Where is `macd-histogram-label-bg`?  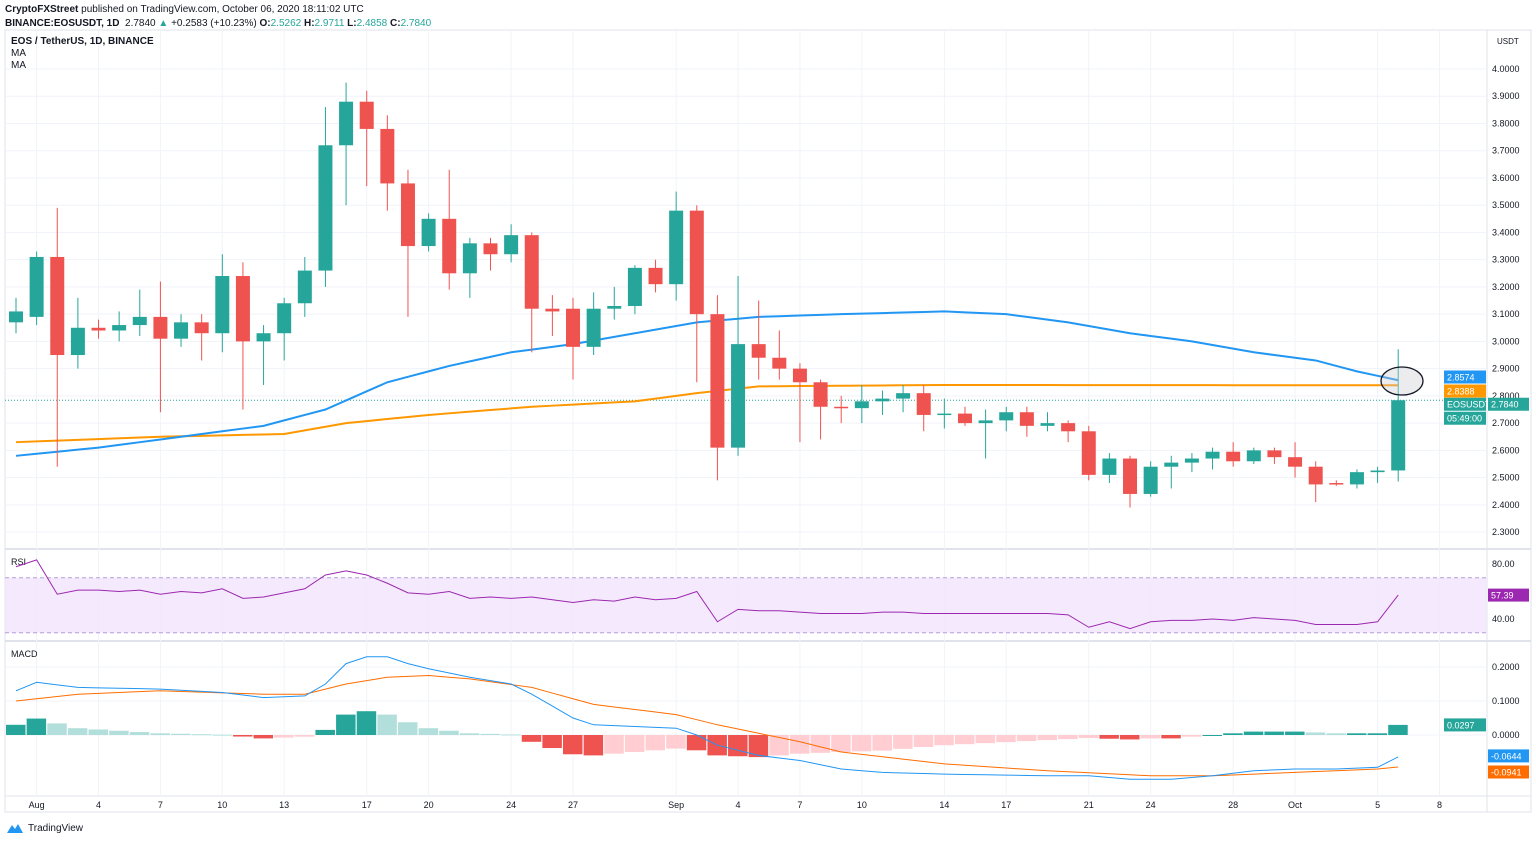
macd-histogram-label-bg is located at coordinates (1465, 725).